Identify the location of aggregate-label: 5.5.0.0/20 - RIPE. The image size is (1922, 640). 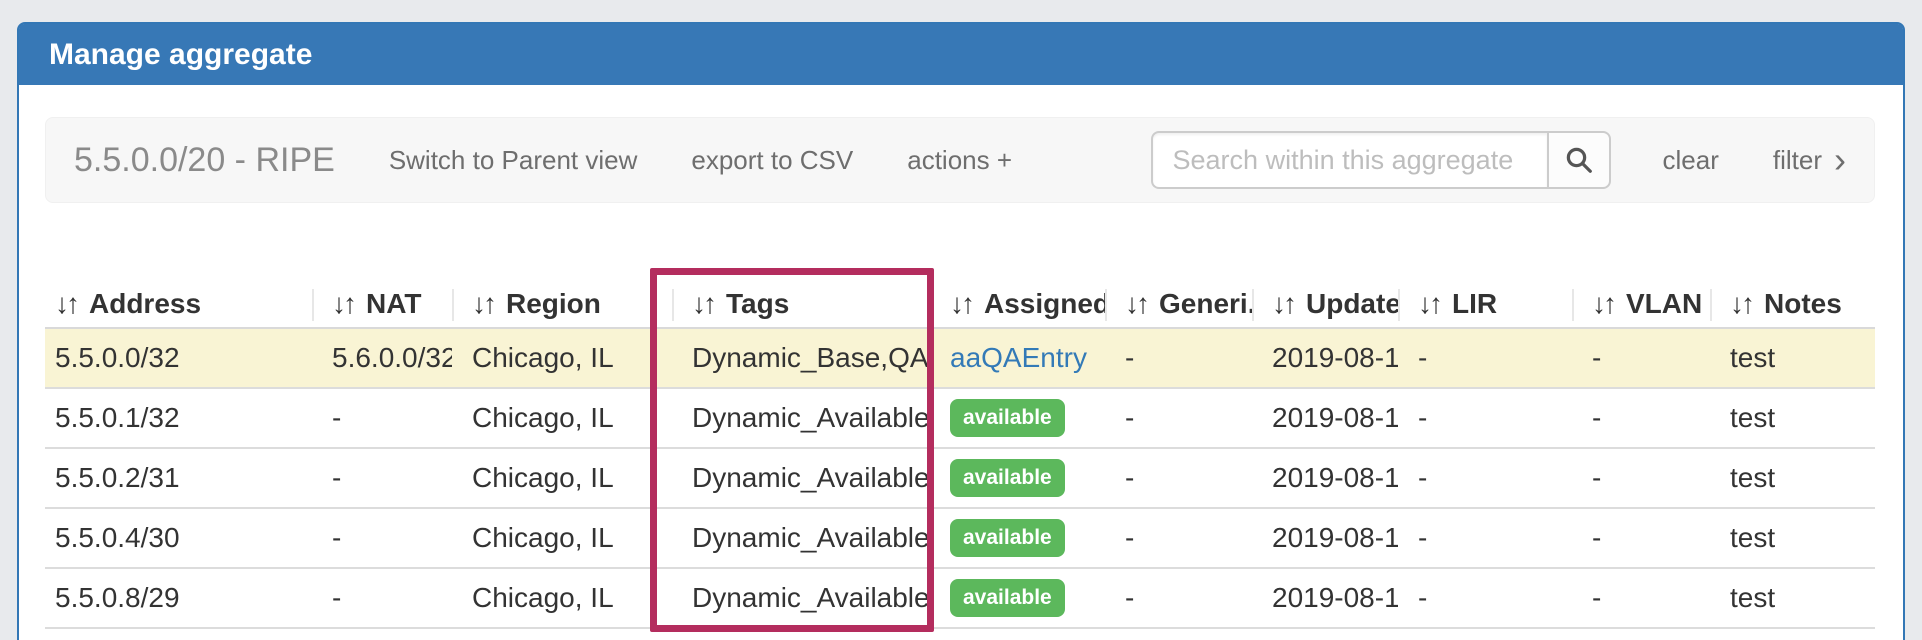
(204, 159).